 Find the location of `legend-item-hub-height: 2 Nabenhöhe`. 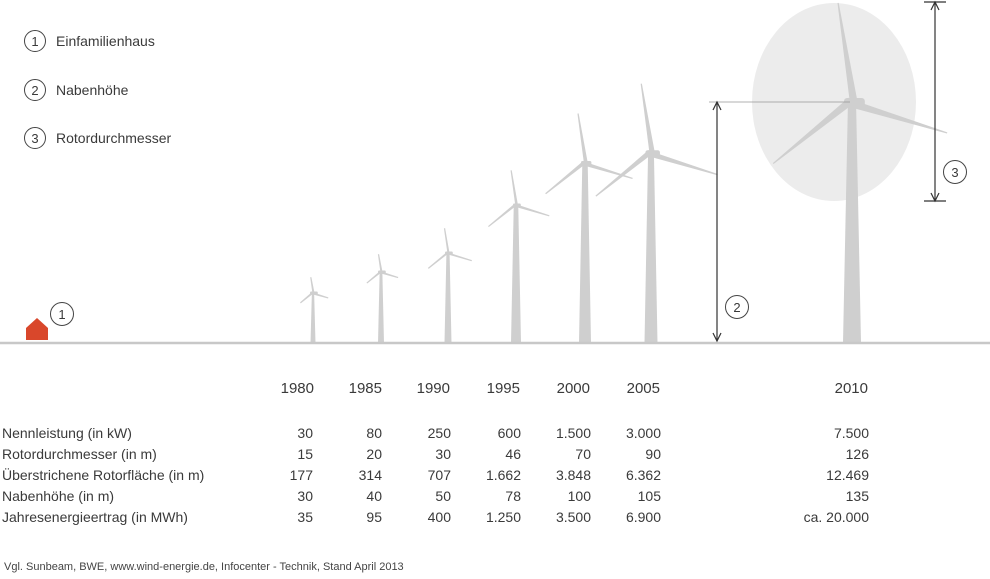

legend-item-hub-height: 2 Nabenhöhe is located at coordinates (76, 90).